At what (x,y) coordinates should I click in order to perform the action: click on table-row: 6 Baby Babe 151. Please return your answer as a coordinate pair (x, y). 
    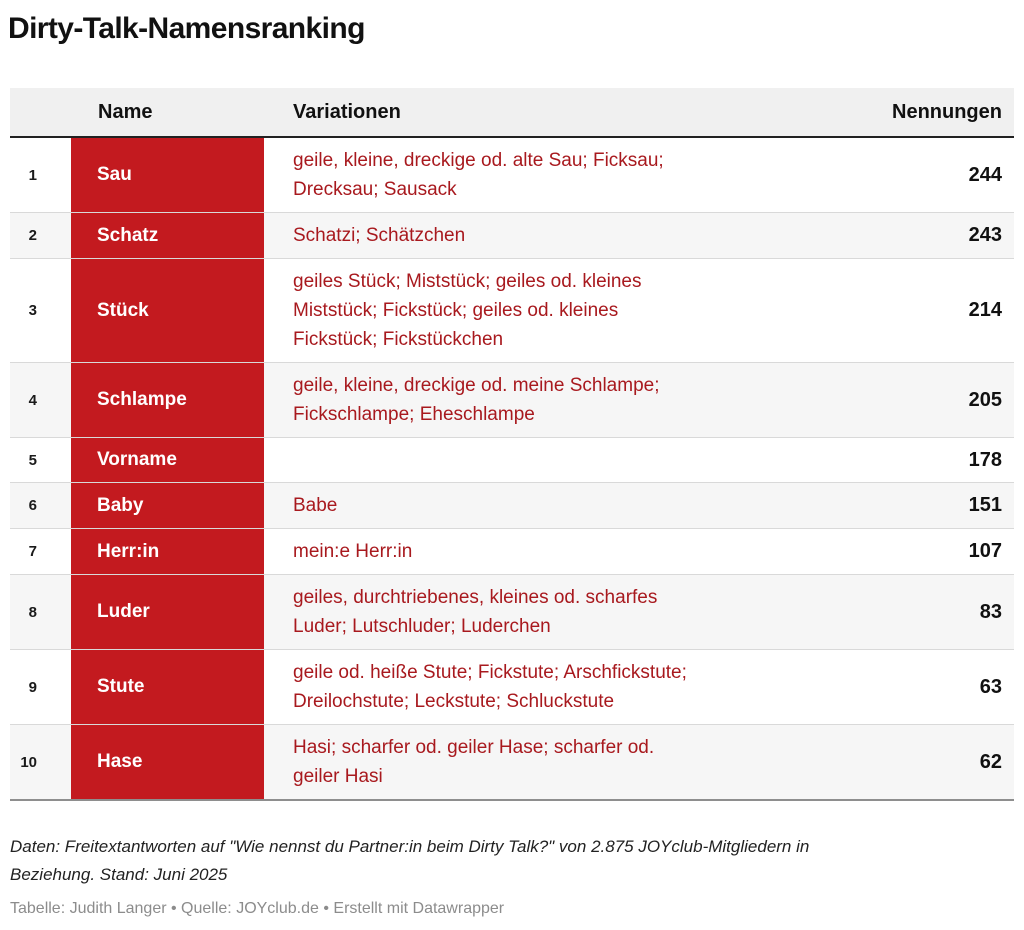
    Looking at the image, I should click on (512, 505).